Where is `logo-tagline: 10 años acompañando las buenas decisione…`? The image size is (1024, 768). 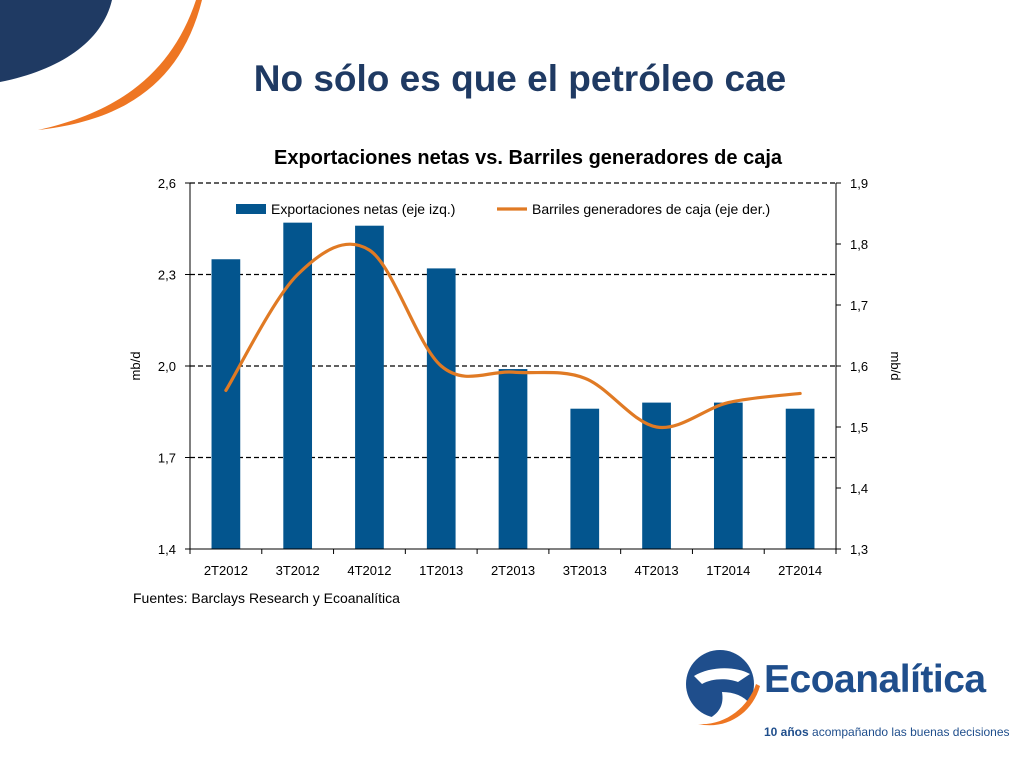
logo-tagline: 10 años acompañando las buenas decisione… is located at coordinates (887, 732).